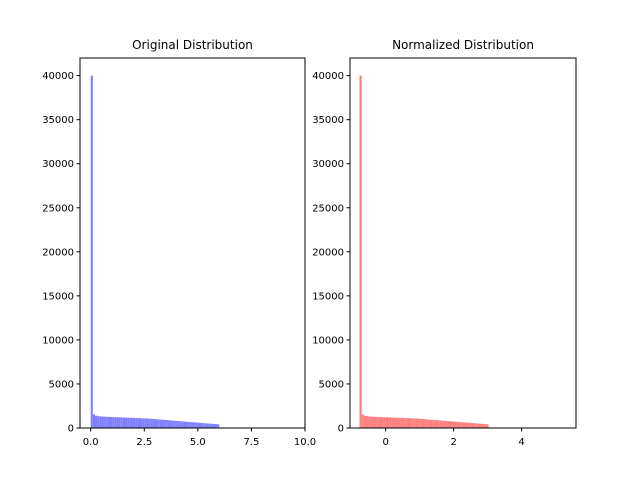  I want to click on x-tick-label: 2.5, so click(144, 442).